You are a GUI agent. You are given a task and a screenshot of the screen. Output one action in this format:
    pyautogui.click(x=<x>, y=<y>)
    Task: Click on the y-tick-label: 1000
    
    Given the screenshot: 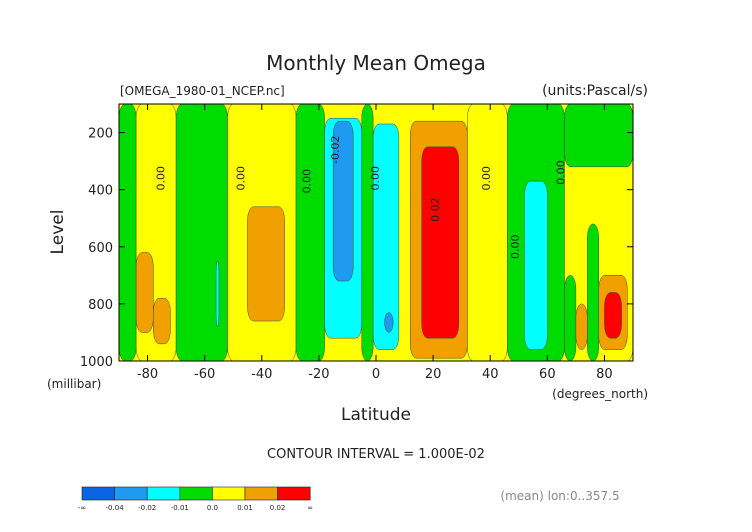 What is the action you would take?
    pyautogui.click(x=96, y=362)
    